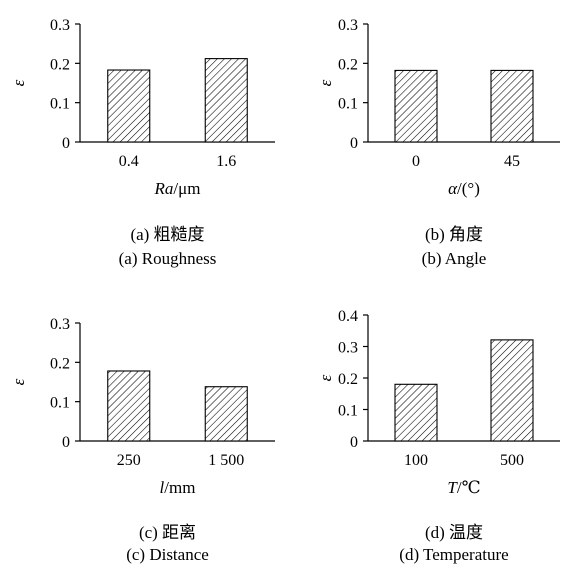 The width and height of the screenshot is (565, 568). I want to click on chart-2-xtick-label: 45, so click(512, 161).